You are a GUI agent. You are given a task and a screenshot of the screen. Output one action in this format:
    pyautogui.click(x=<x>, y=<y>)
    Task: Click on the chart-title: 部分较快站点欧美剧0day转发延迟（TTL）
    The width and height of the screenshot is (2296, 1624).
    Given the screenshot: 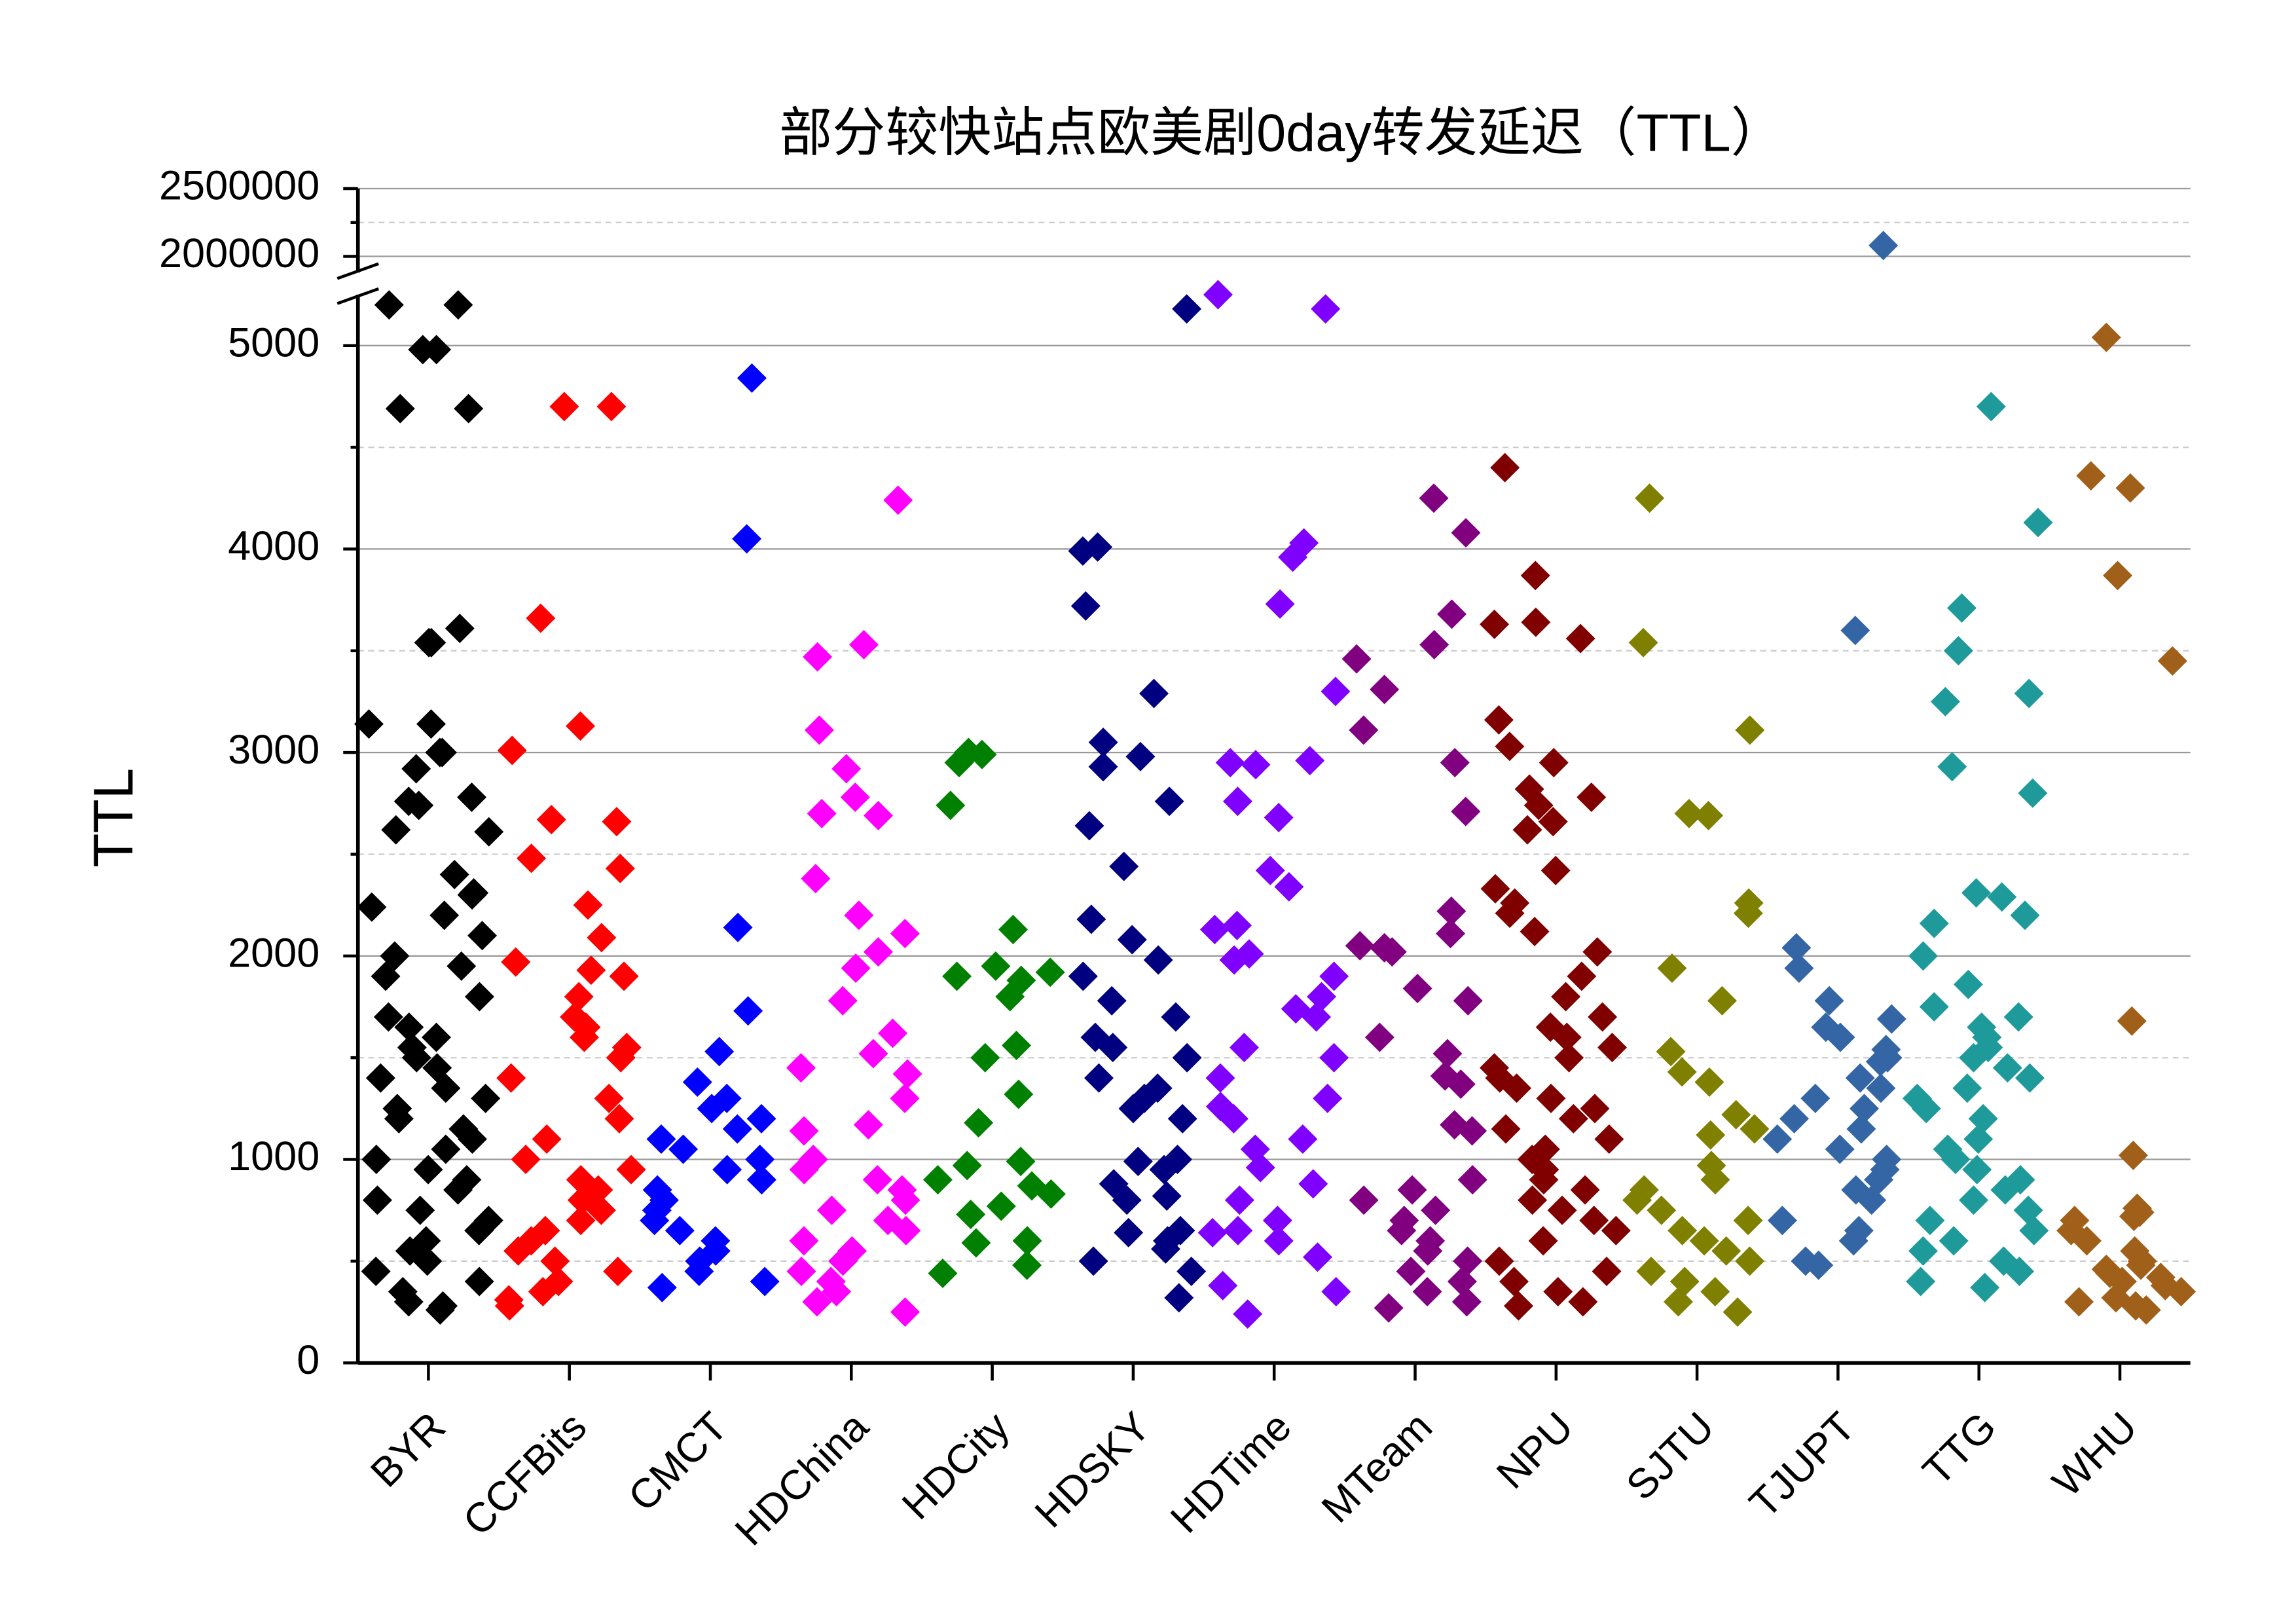 What is the action you would take?
    pyautogui.click(x=1281, y=133)
    